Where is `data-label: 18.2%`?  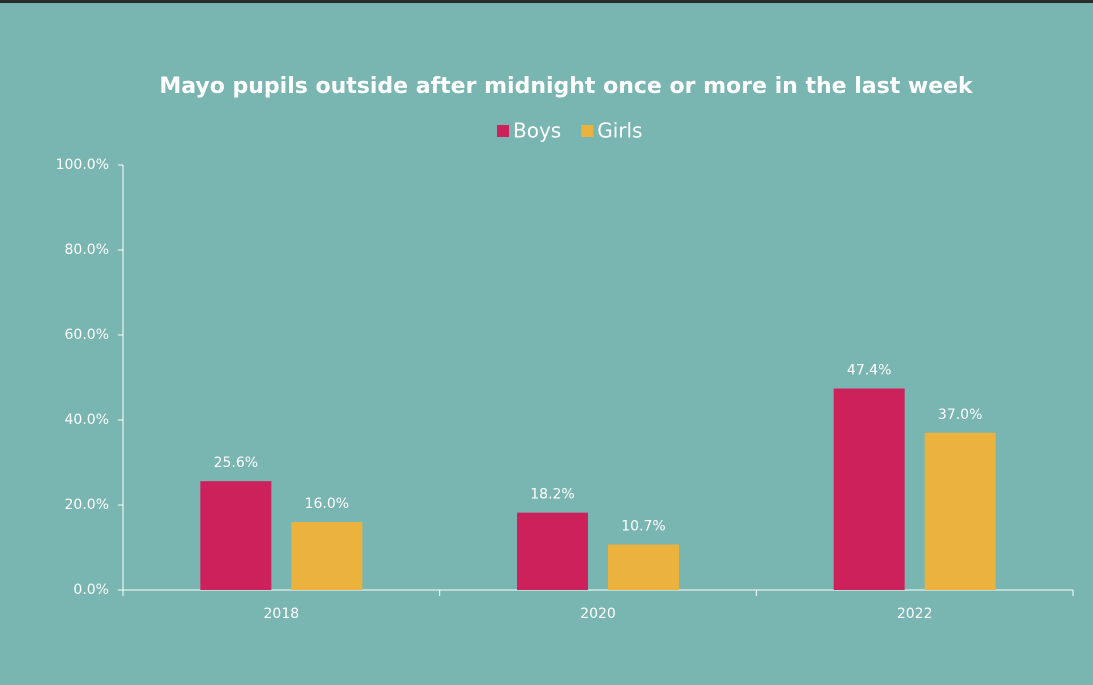
data-label: 18.2% is located at coordinates (552, 495).